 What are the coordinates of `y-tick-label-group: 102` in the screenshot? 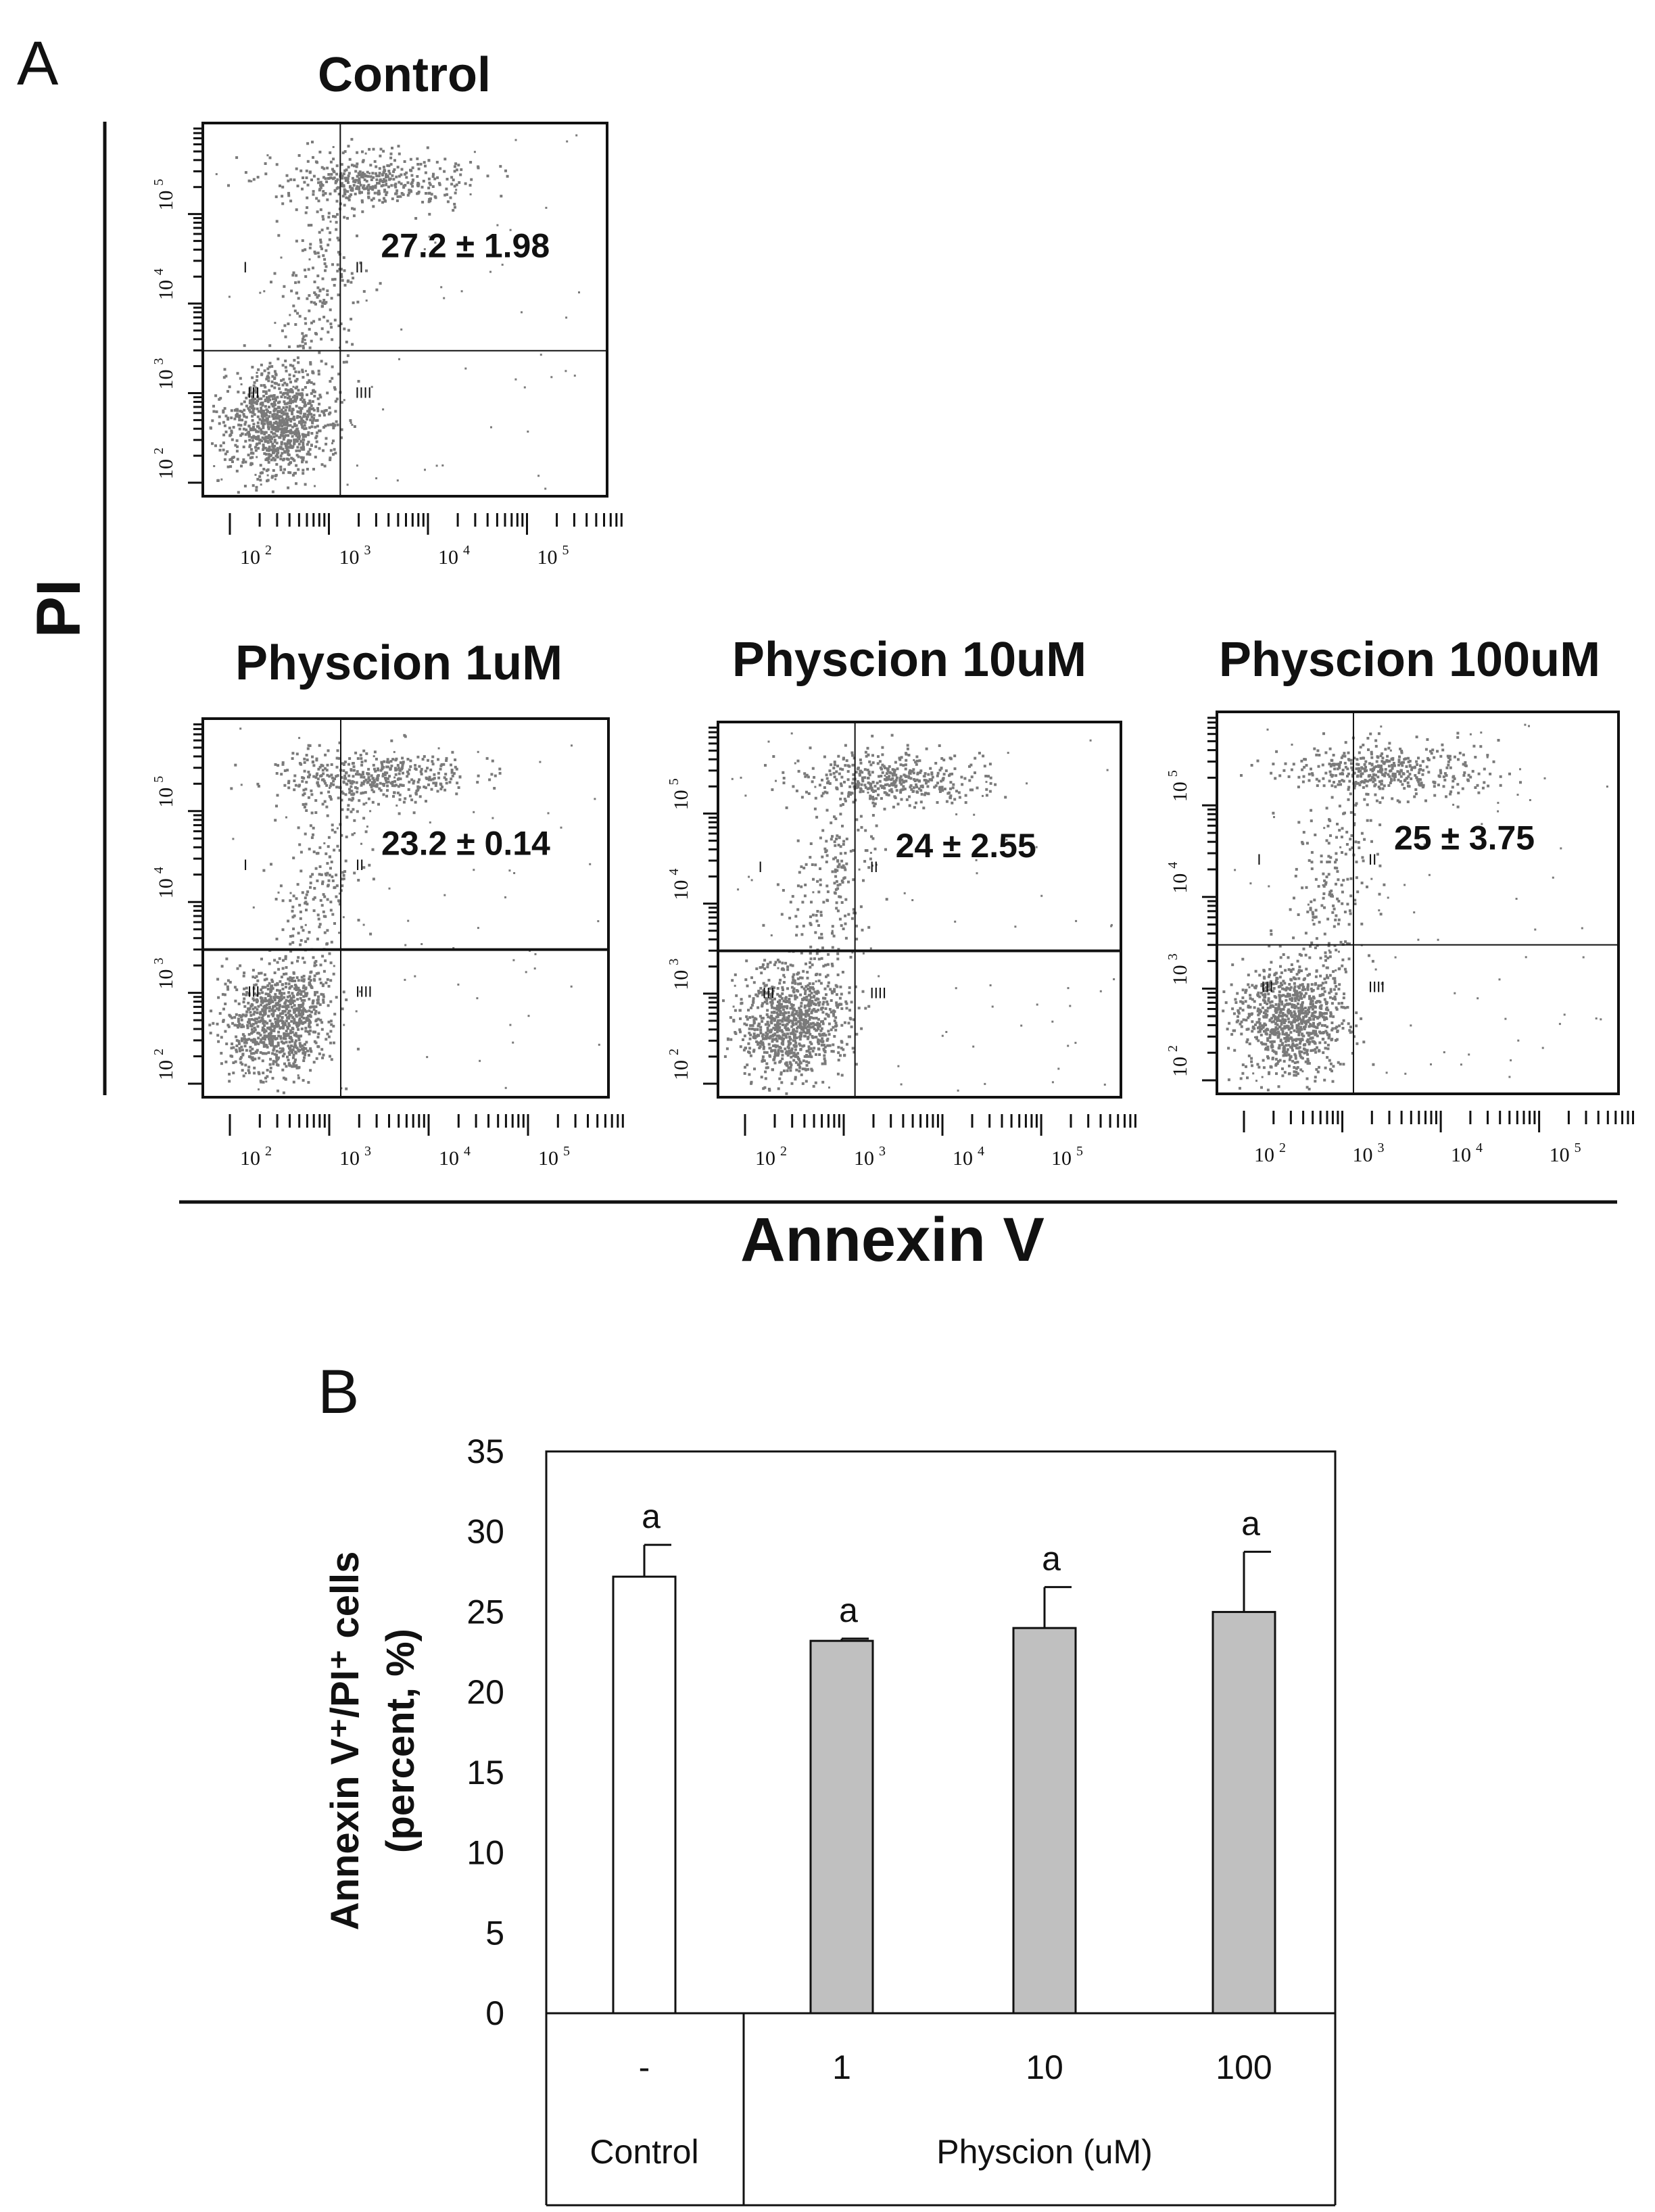 It's located at (164, 1064).